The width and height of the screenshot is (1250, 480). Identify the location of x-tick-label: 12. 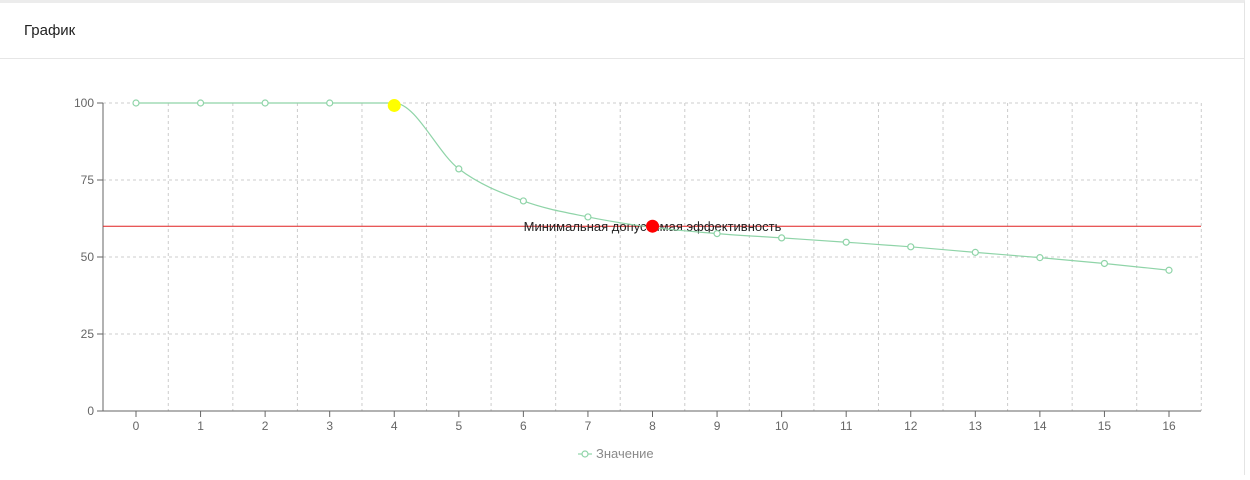
(911, 426).